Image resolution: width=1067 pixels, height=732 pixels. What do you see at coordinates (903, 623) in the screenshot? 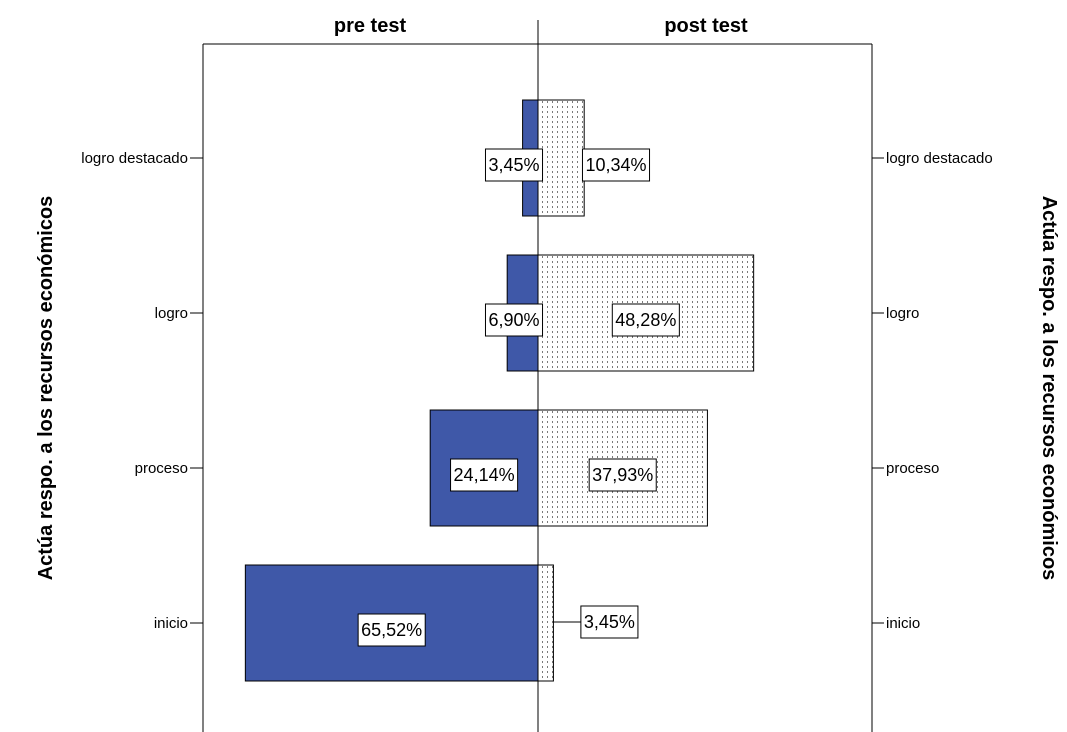
I see `tick-label-right-inicio: inicio` at bounding box center [903, 623].